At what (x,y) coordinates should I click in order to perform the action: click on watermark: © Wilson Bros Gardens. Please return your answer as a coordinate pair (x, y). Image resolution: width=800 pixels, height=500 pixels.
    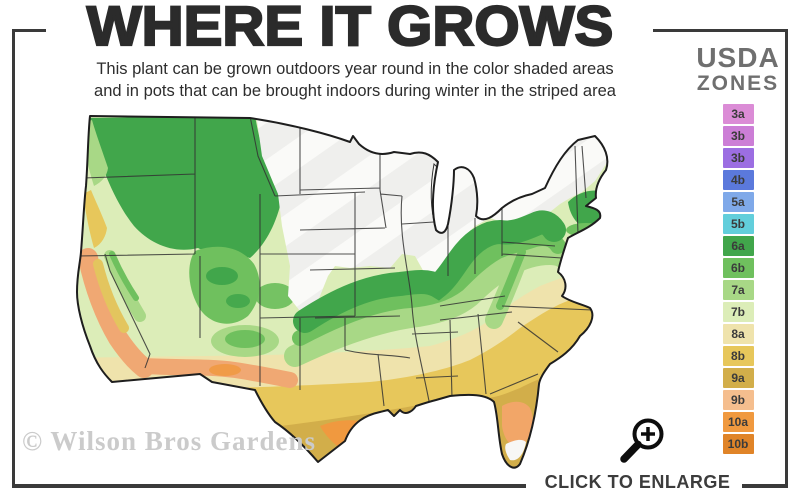
    Looking at the image, I should click on (169, 441).